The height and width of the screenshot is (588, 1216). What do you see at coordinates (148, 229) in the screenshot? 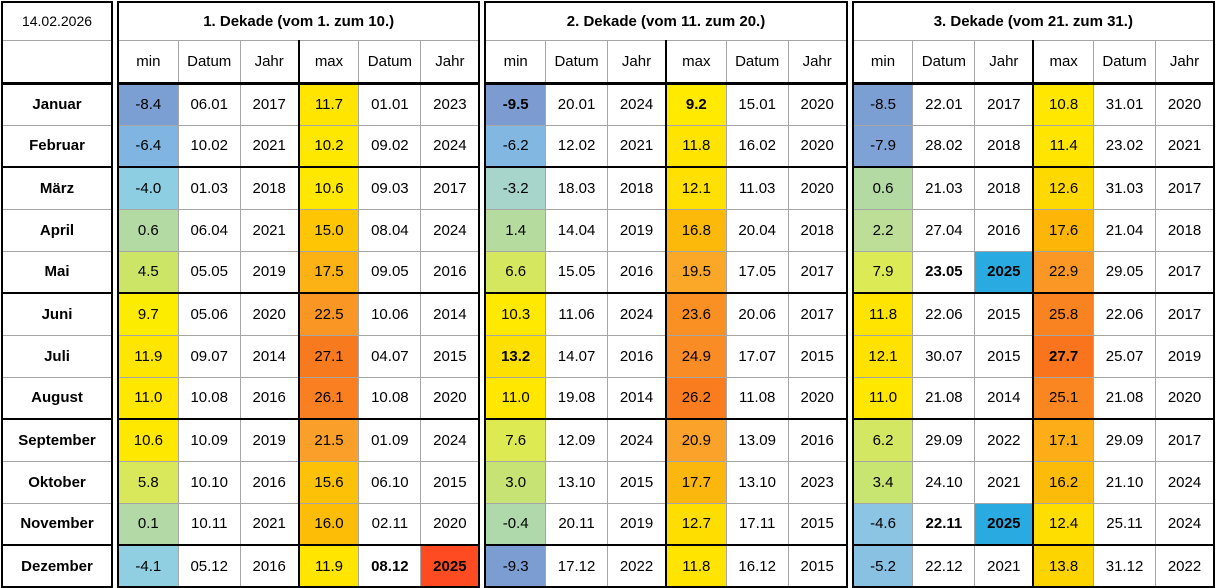
I see `min-value-cell: 0.6` at bounding box center [148, 229].